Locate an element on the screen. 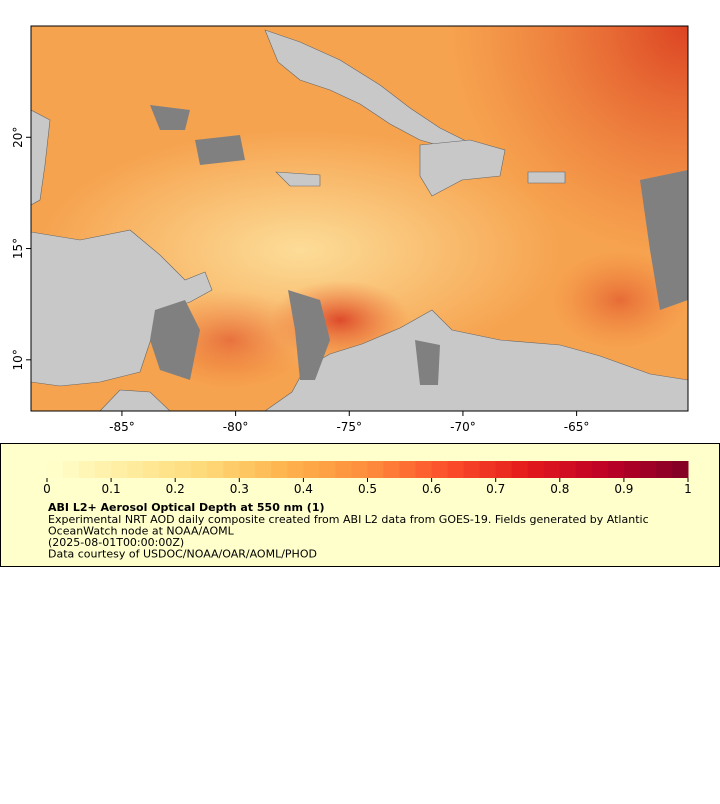  x-tick-label: -80° is located at coordinates (236, 427).